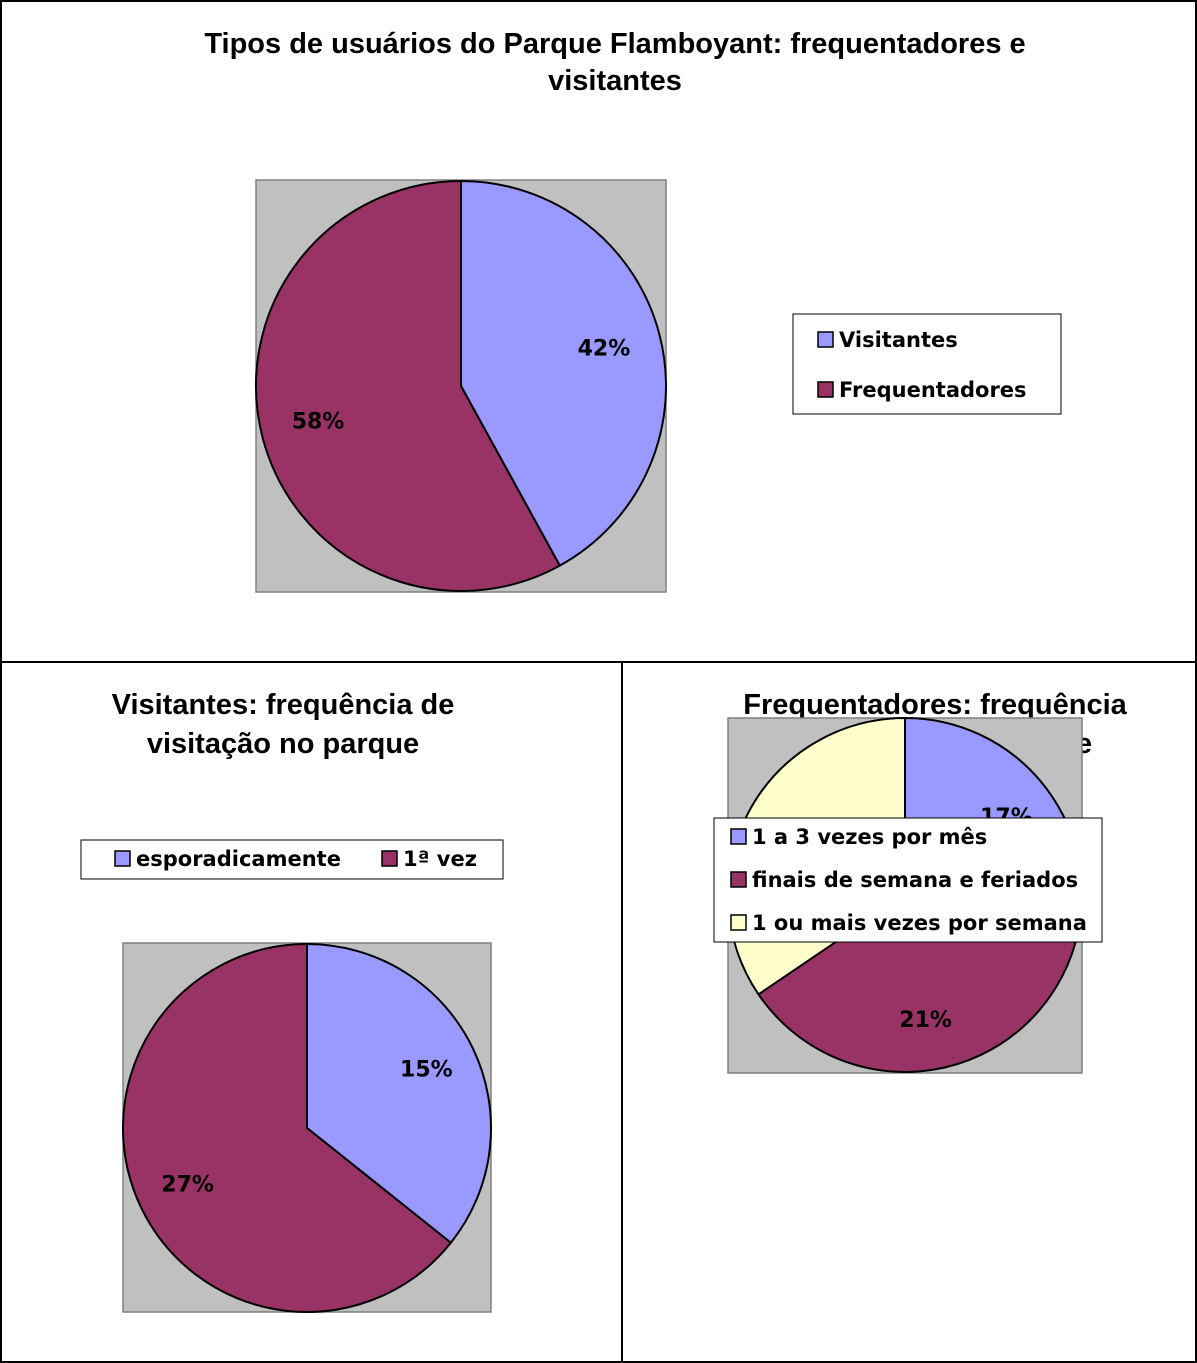  I want to click on data-label: 21%, so click(925, 1020).